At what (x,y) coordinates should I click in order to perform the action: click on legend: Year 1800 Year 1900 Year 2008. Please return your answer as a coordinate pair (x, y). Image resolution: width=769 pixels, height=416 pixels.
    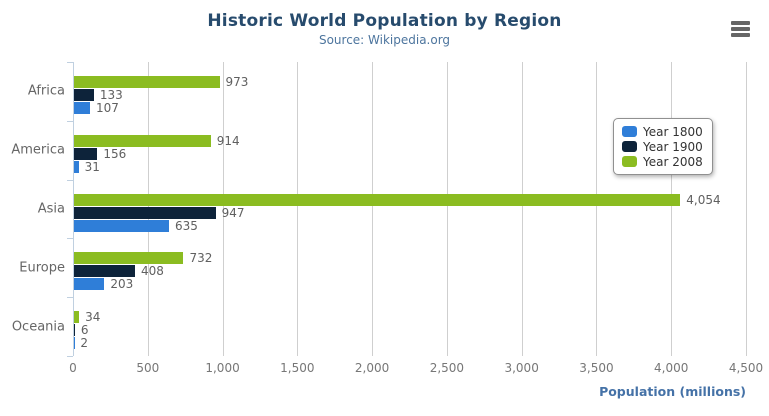
    Looking at the image, I should click on (663, 146).